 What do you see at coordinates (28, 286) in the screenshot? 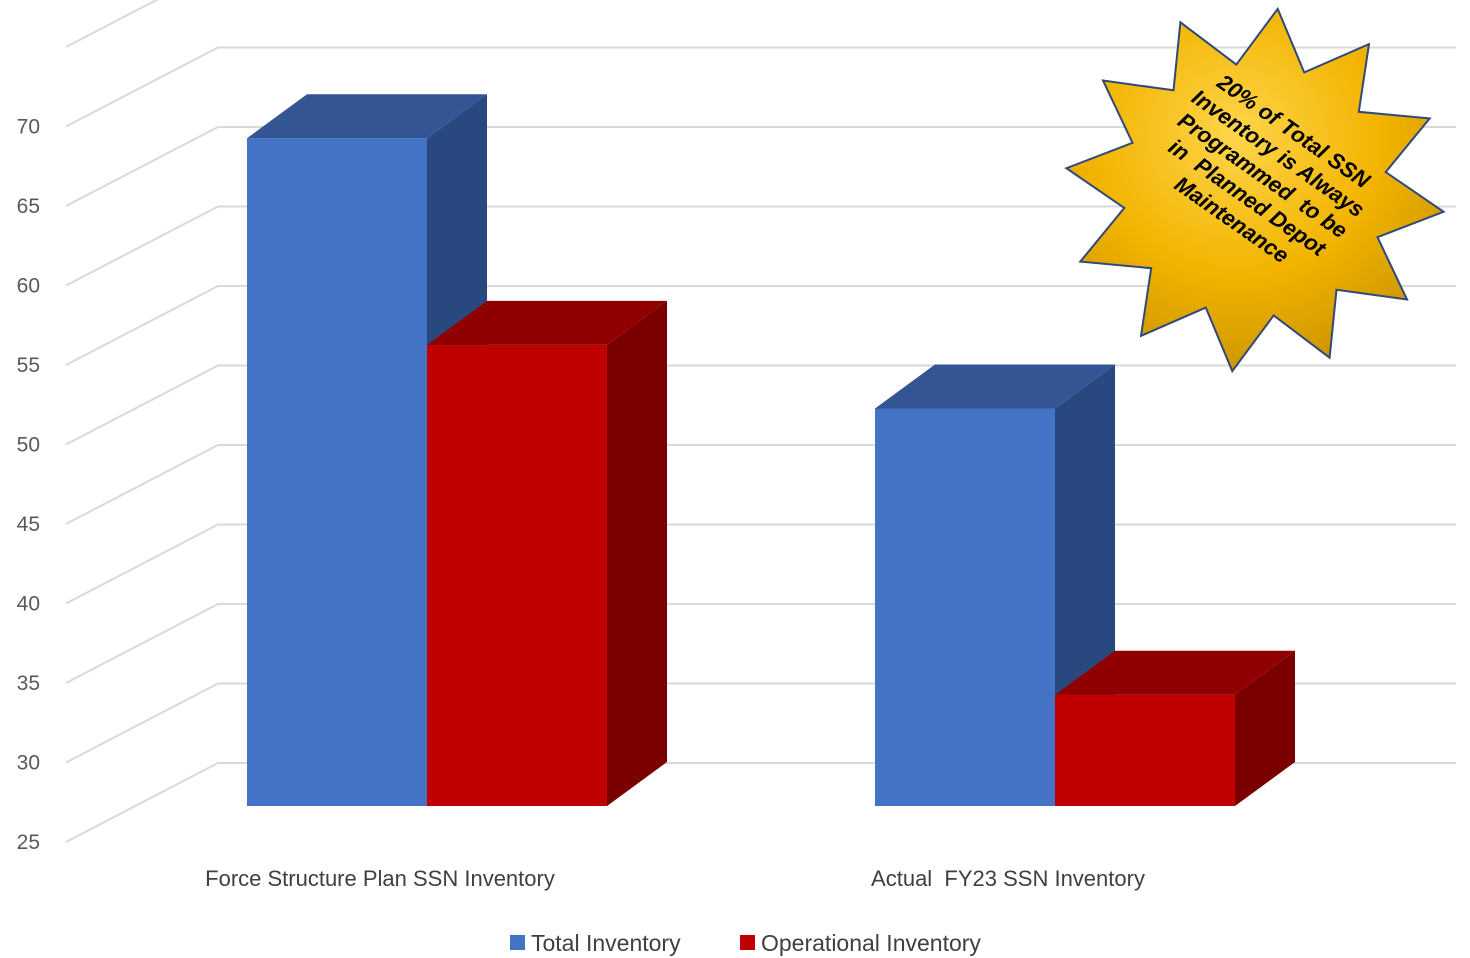
I see `y-tick-label: 60` at bounding box center [28, 286].